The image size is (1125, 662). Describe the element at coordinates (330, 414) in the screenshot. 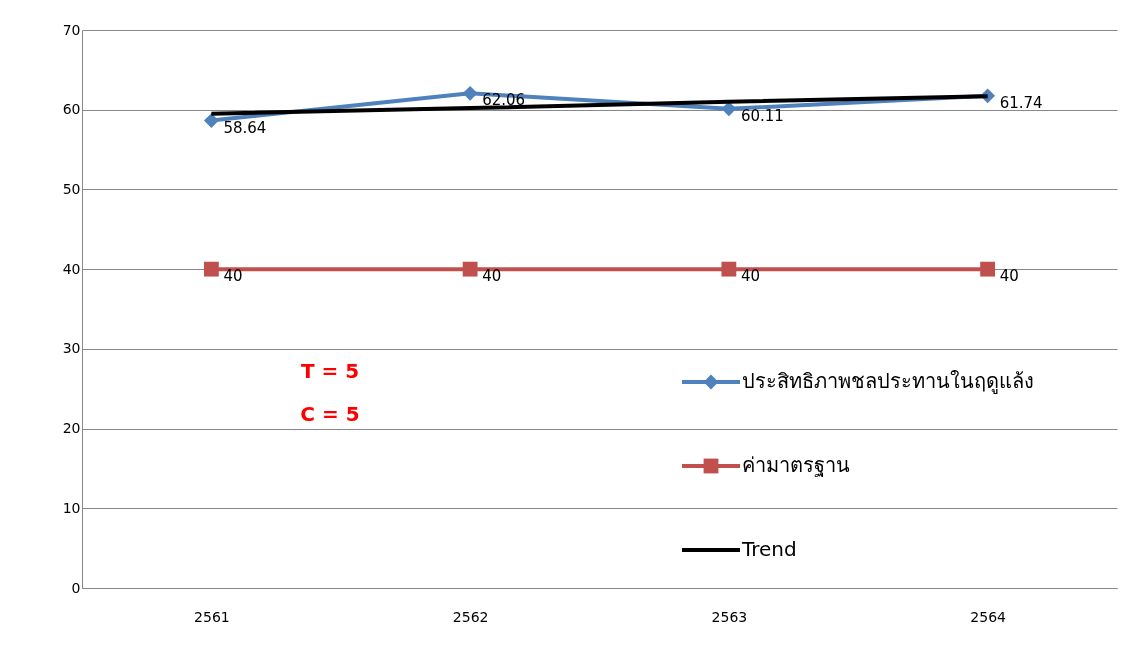

I see `annotation: C = 5` at that location.